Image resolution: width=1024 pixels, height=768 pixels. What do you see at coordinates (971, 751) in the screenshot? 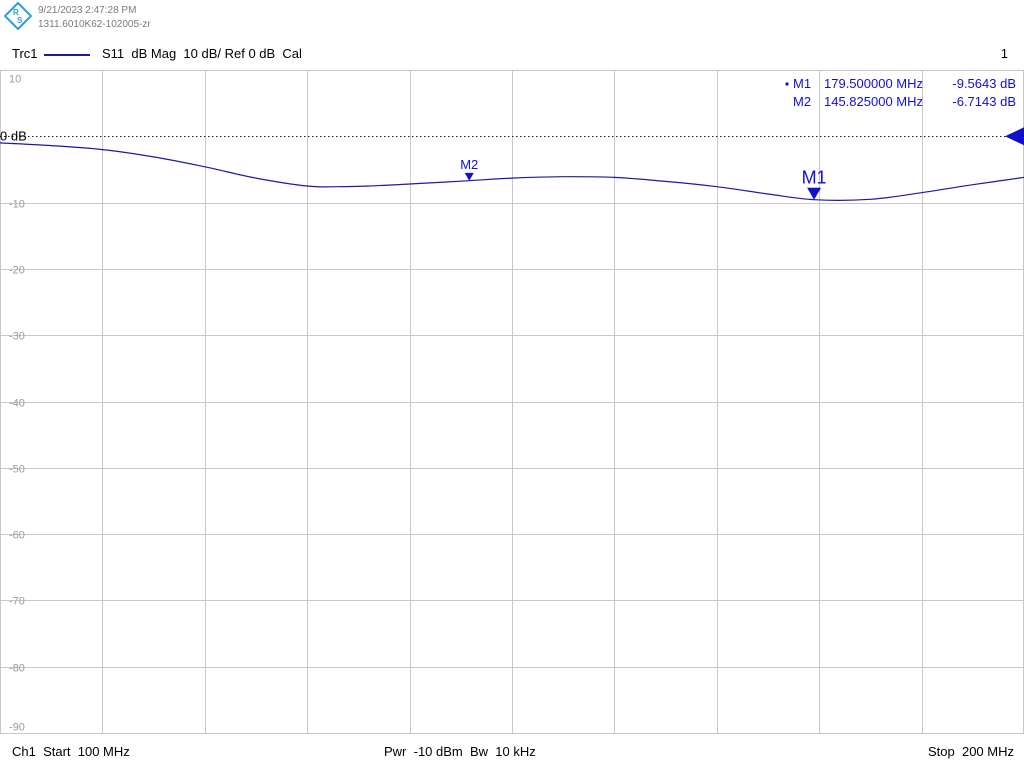
I see `stop-frequency: Stop 200 MHz` at bounding box center [971, 751].